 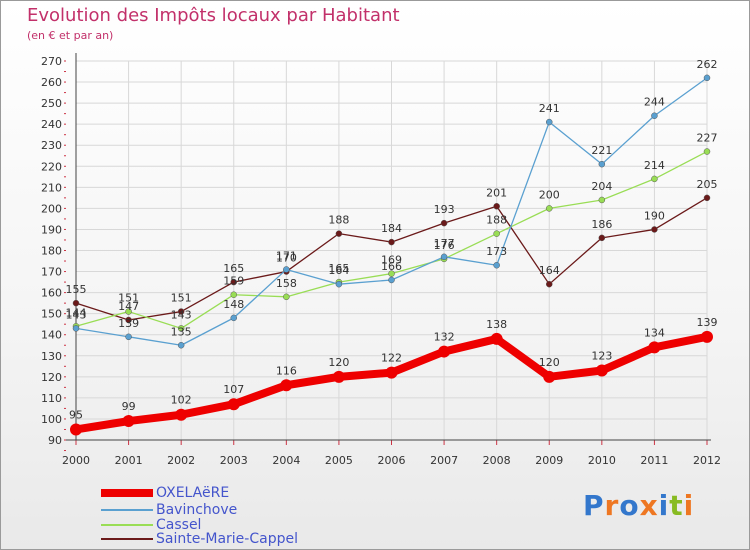 What do you see at coordinates (601, 356) in the screenshot?
I see `data-label-oxelaere: 123` at bounding box center [601, 356].